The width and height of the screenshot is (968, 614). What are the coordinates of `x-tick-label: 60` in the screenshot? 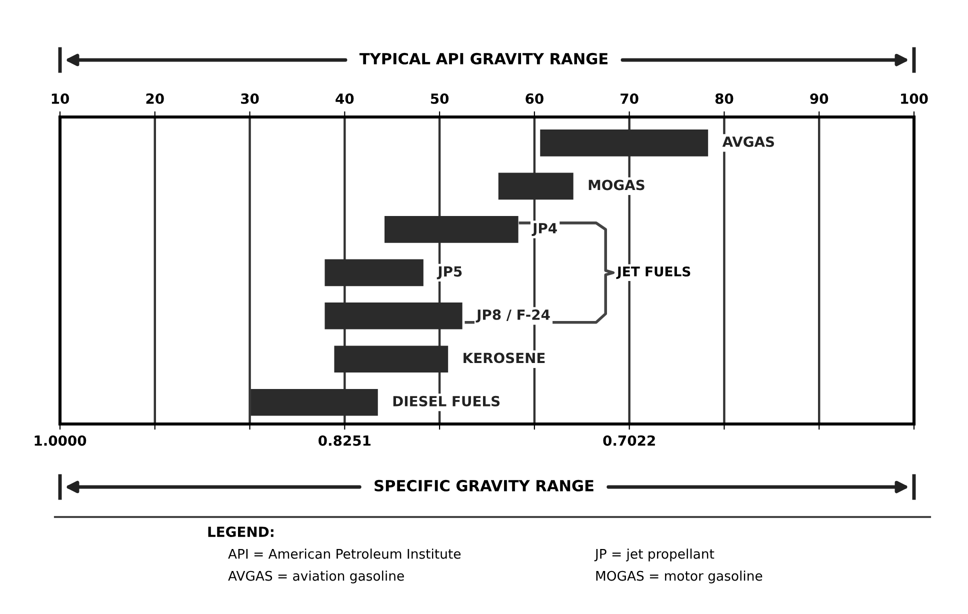 It's located at (535, 98).